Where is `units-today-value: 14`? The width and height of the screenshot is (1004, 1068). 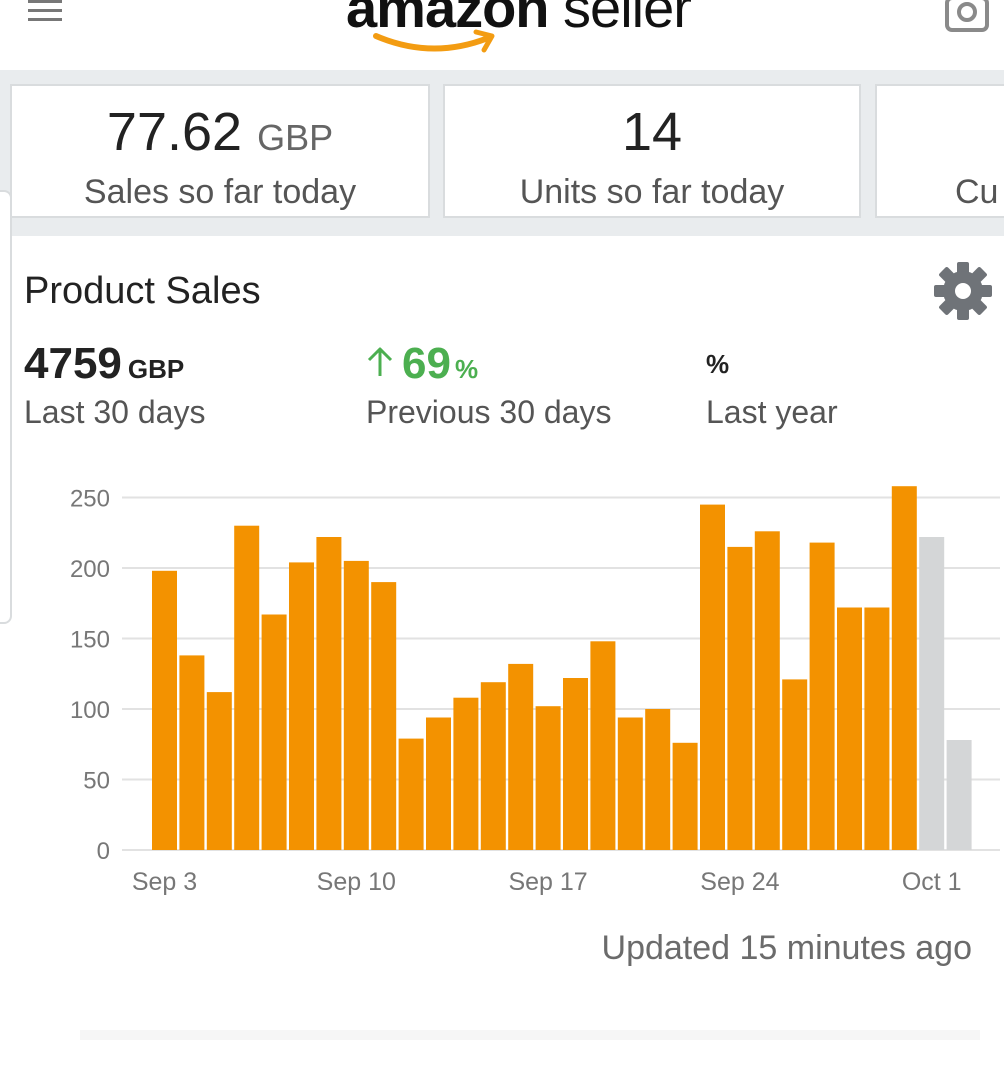
units-today-value: 14 is located at coordinates (652, 132).